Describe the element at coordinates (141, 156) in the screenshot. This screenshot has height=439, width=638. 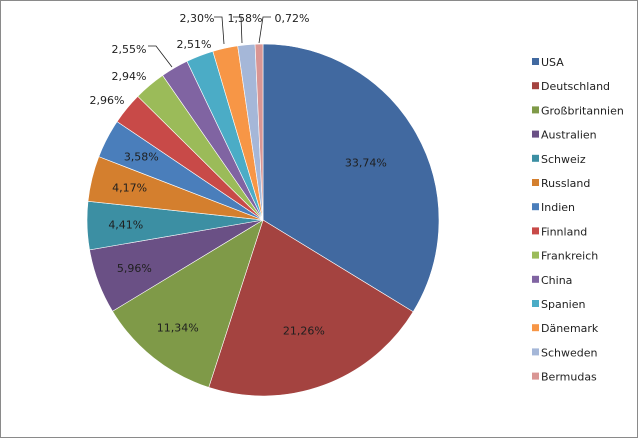
I see `data-label-indien: 3,58%` at that location.